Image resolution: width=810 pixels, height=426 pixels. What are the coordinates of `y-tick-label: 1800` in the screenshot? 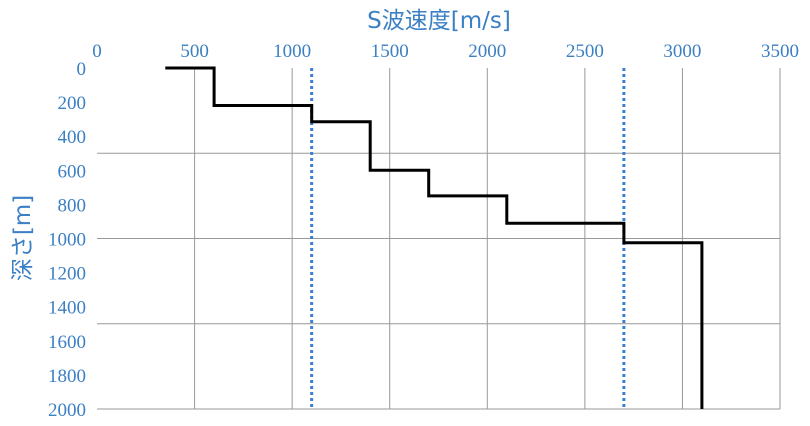 It's located at (67, 376).